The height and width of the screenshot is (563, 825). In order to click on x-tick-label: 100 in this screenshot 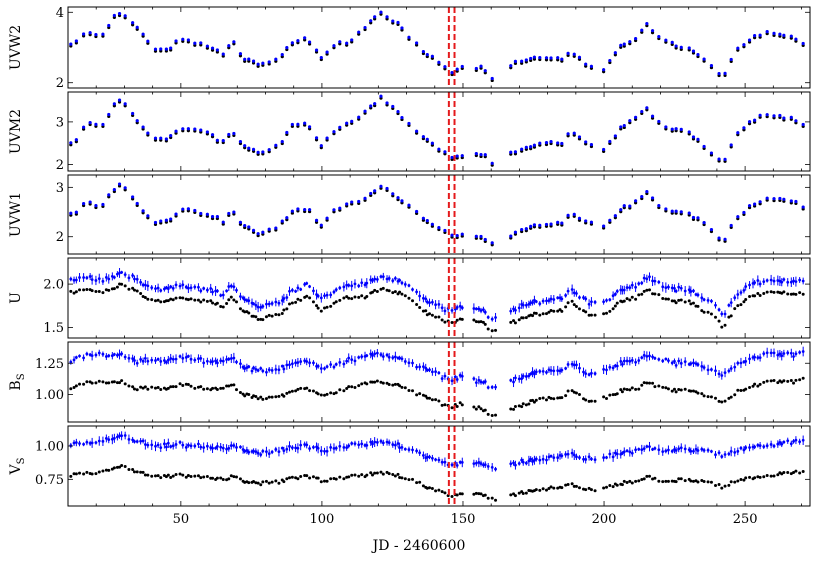, I will do `click(322, 519)`.